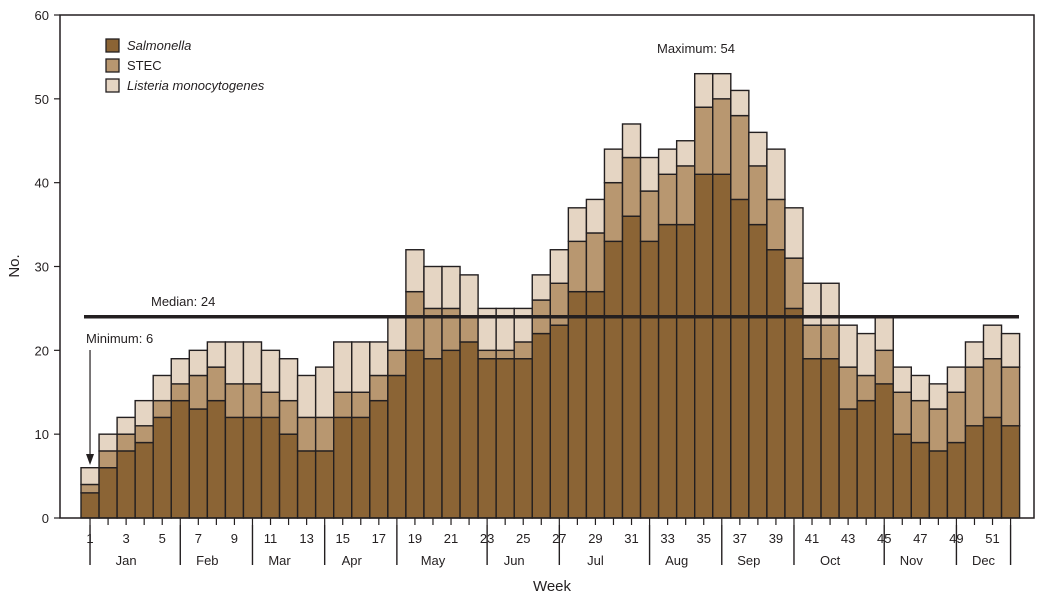  Describe the element at coordinates (342, 538) in the screenshot. I see `x-tick-label: 15` at that location.